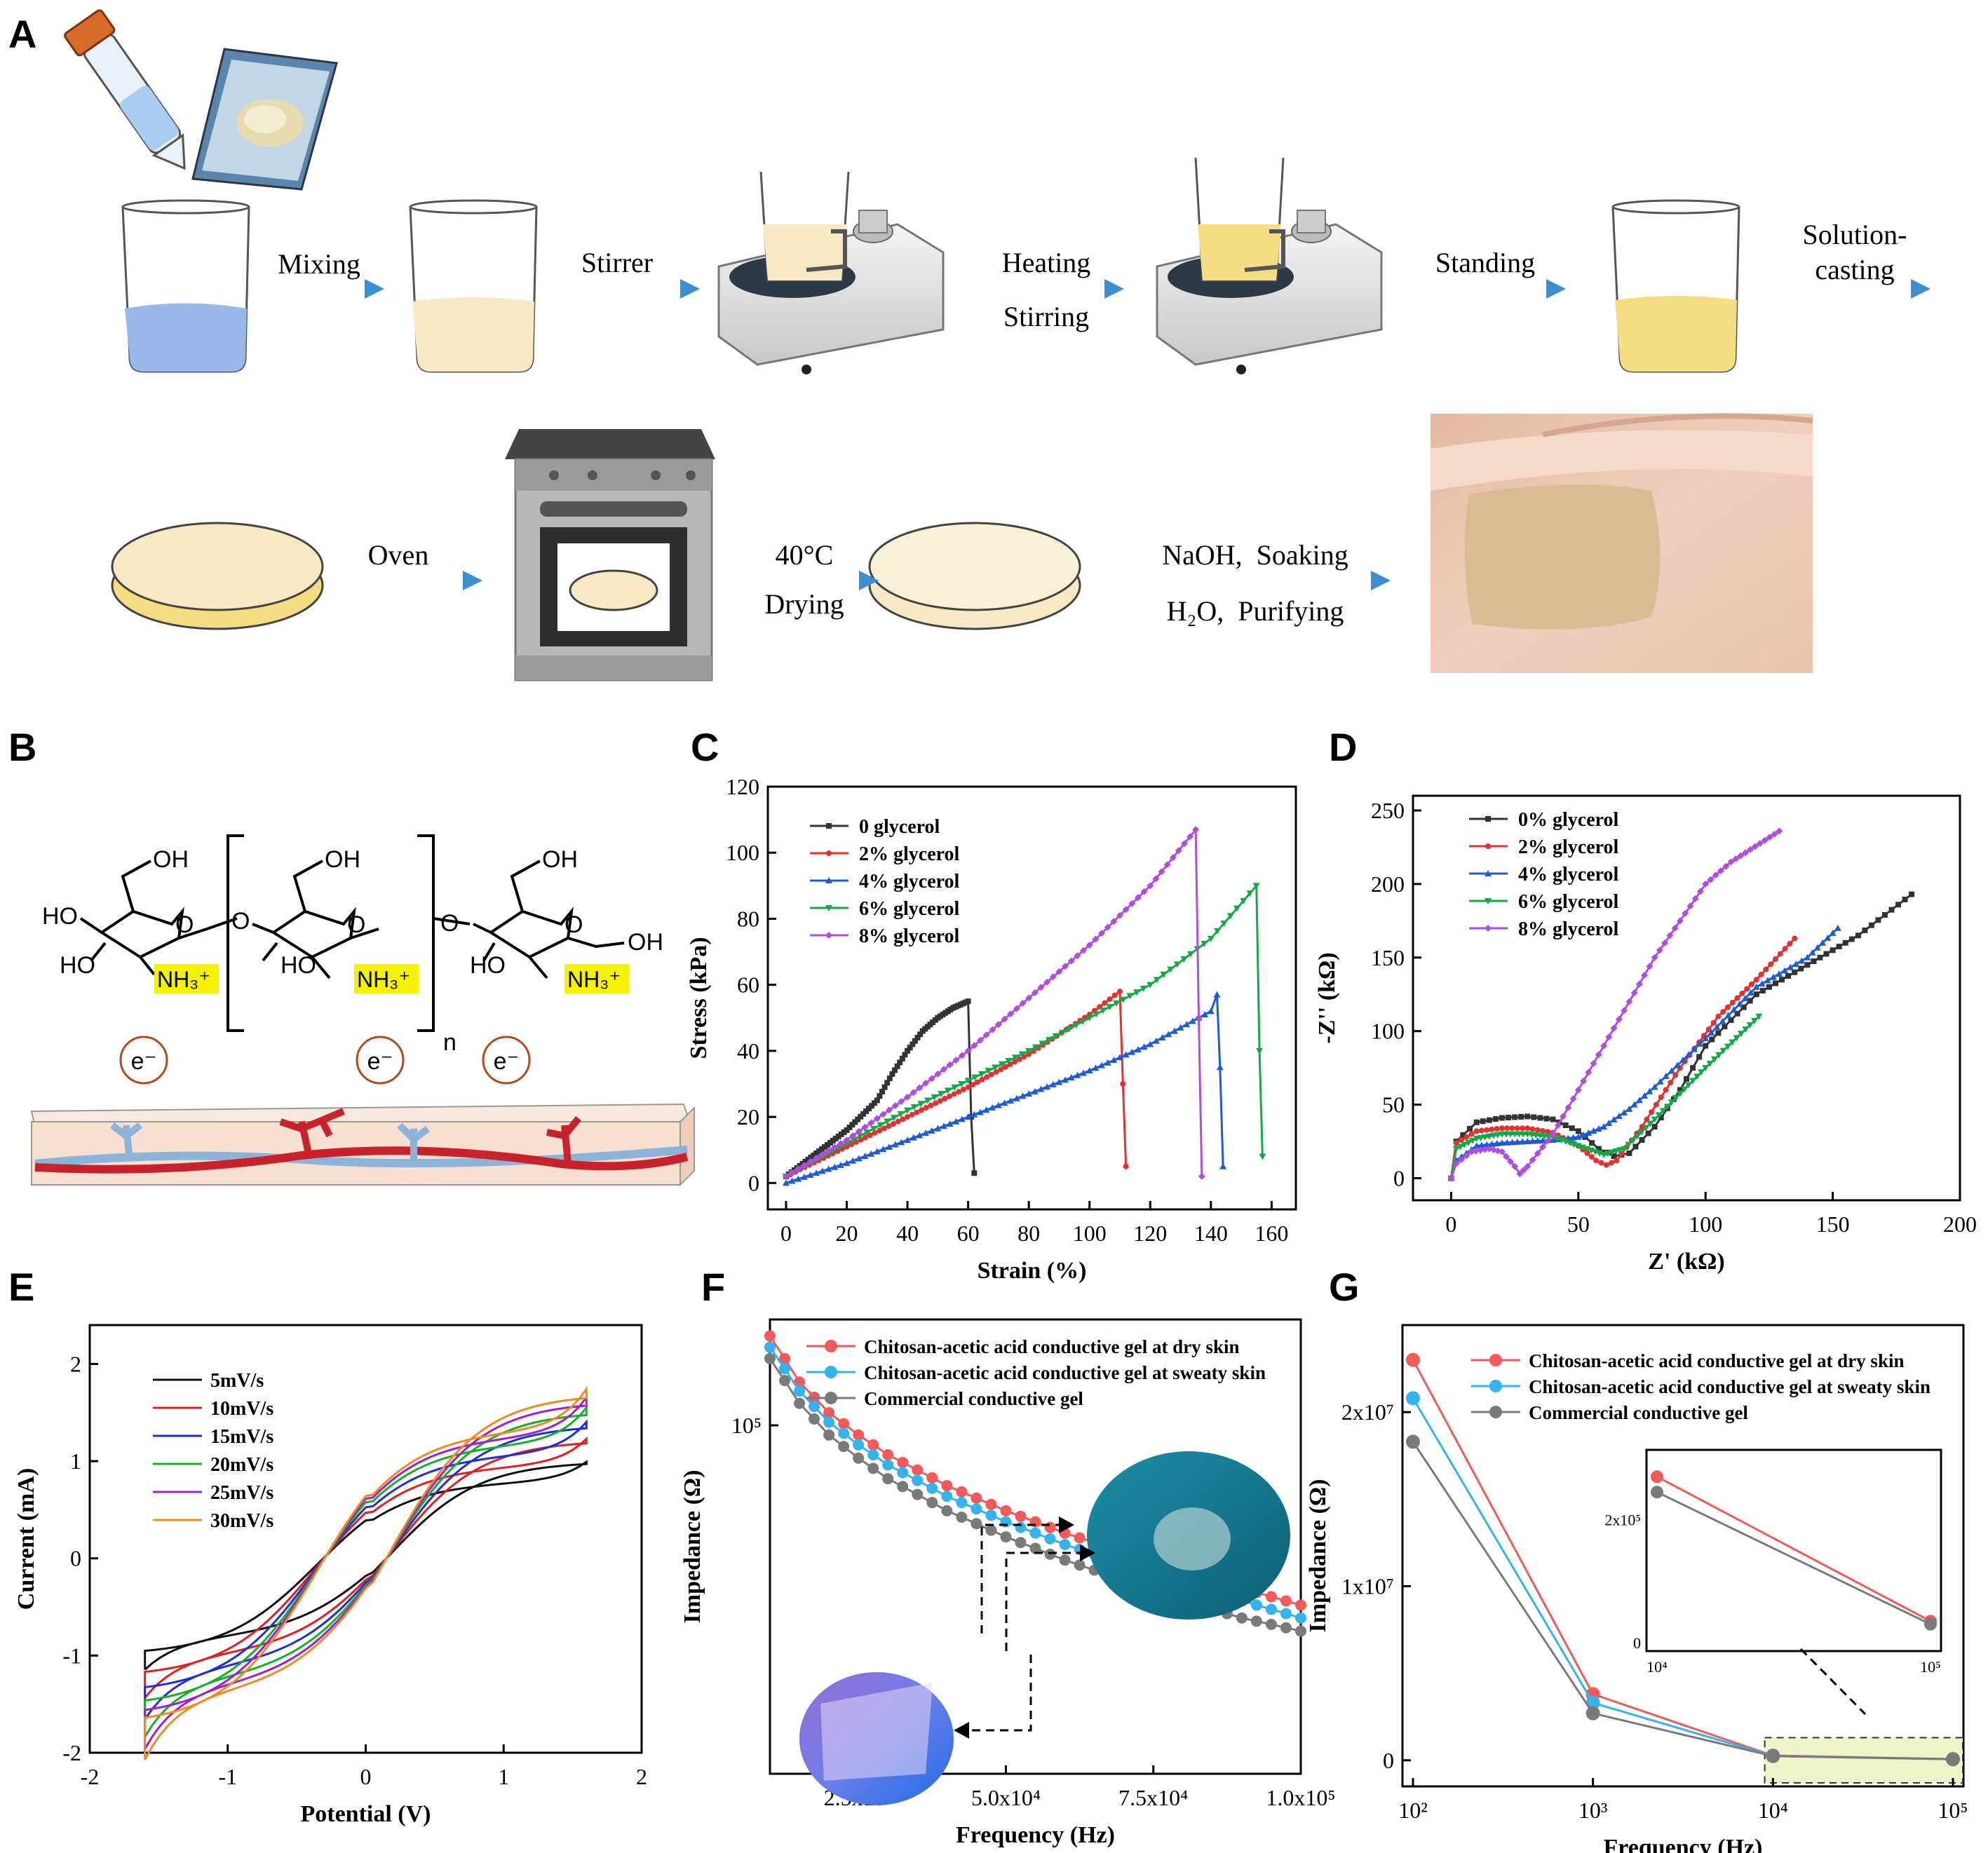 The width and height of the screenshot is (1988, 1853). Describe the element at coordinates (237, 1381) in the screenshot. I see `legend-label: 5mV/s` at that location.